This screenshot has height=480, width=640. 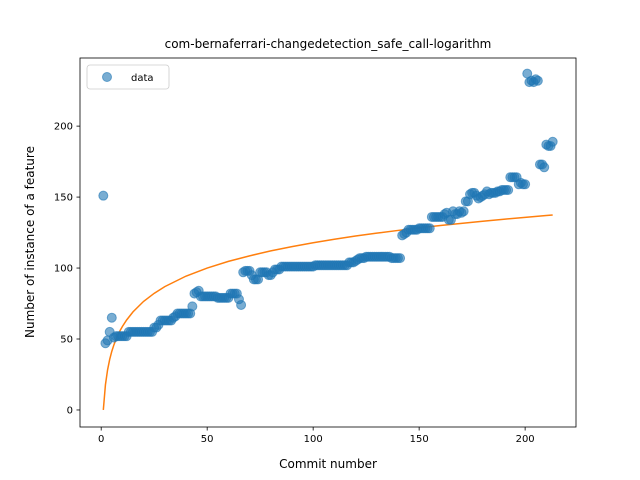 What do you see at coordinates (63, 198) in the screenshot?
I see `y-tick-label: 150` at bounding box center [63, 198].